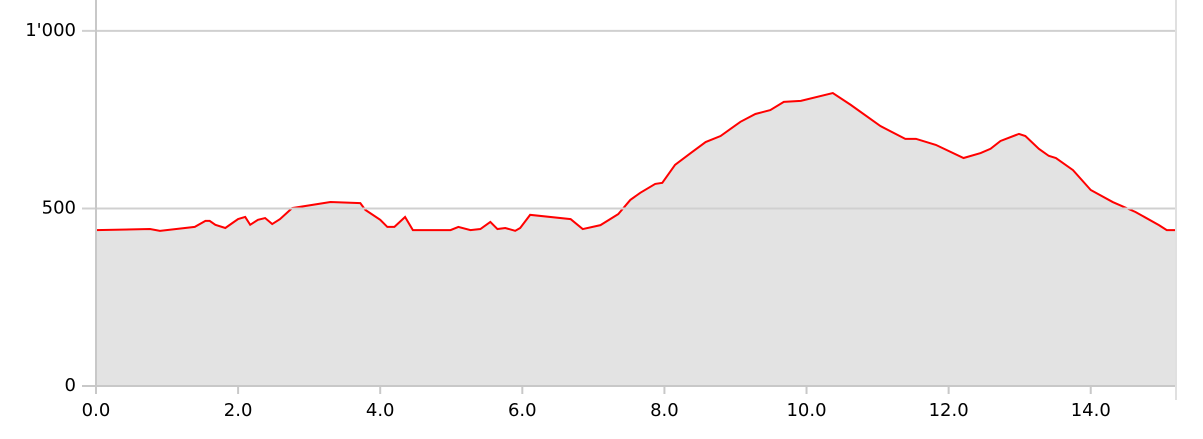 This screenshot has height=439, width=1203. What do you see at coordinates (70, 385) in the screenshot?
I see `y-tick-label: 0` at bounding box center [70, 385].